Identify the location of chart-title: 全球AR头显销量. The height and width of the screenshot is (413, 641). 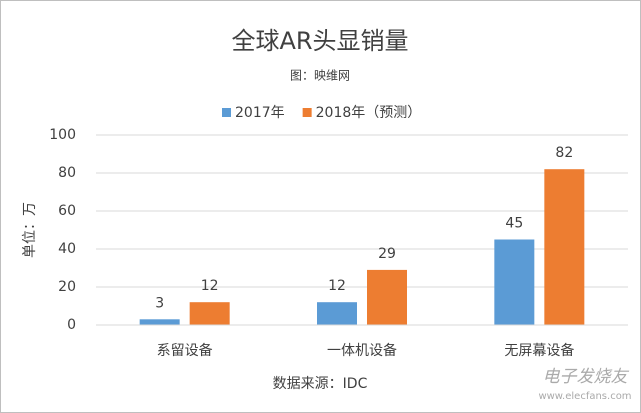
(319, 41).